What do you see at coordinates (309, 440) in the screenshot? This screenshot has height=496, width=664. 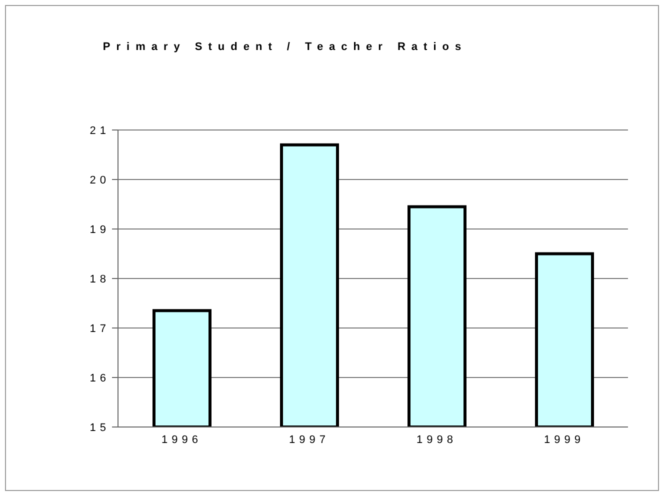 I see `x-tick-label: 1997` at bounding box center [309, 440].